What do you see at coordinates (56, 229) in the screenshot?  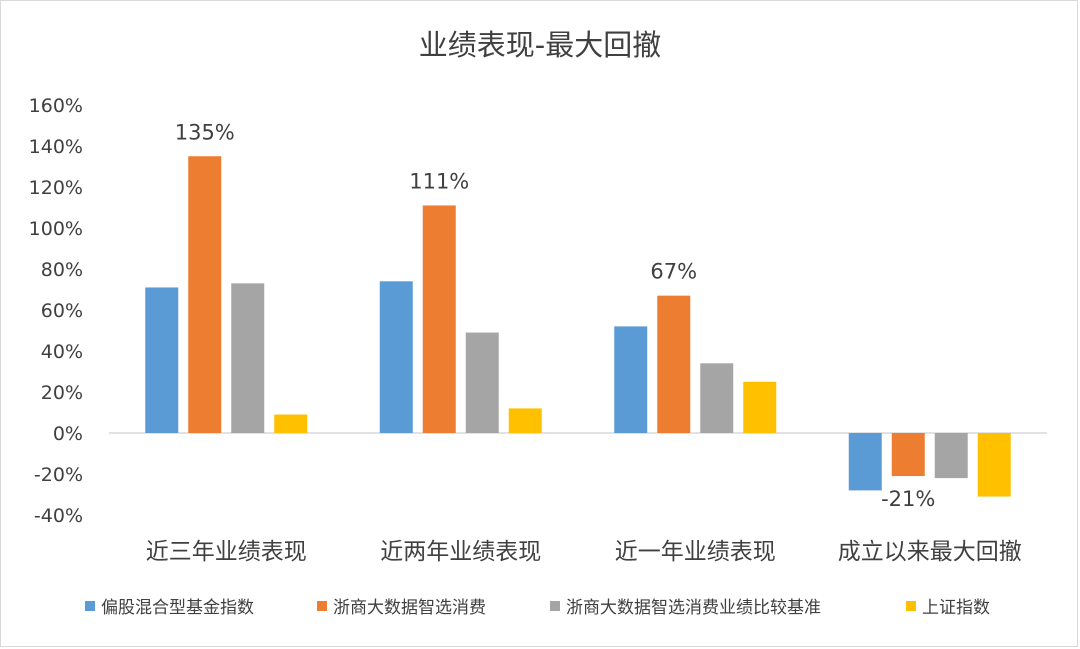 I see `y-tick-label: 100%` at bounding box center [56, 229].